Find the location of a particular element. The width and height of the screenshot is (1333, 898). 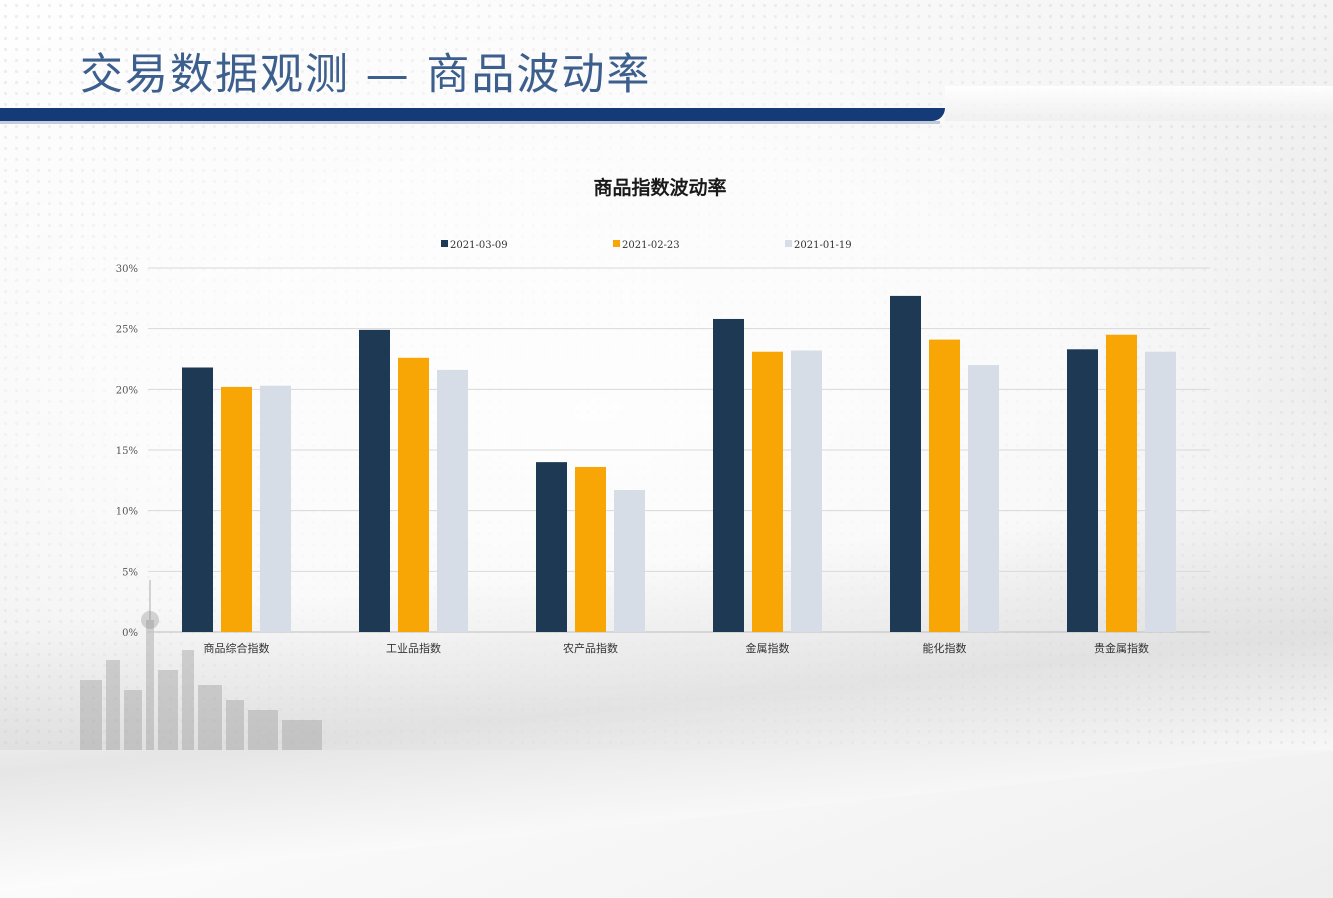

x-category-label: 工业品指数 is located at coordinates (413, 648).